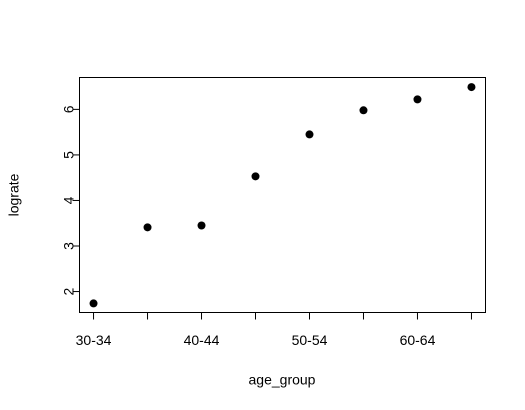 The width and height of the screenshot is (525, 410). I want to click on y-tick-label: 6, so click(69, 109).